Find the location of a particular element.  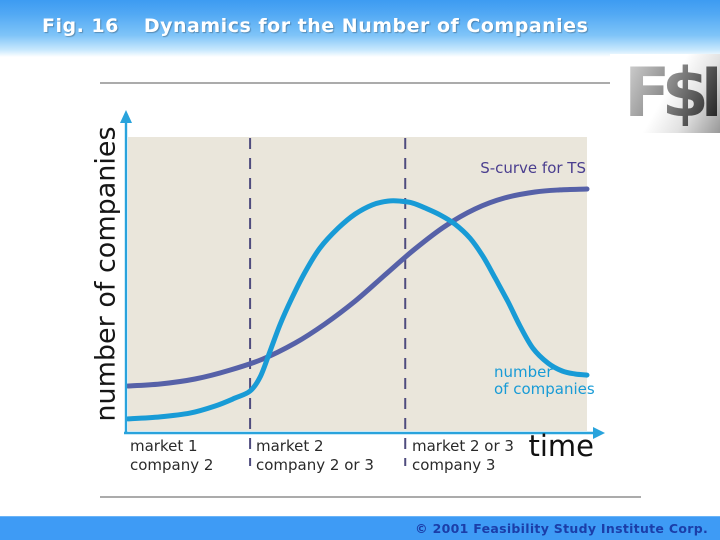

phase-label-market-2: market 2 company 2 or 3 is located at coordinates (315, 456).